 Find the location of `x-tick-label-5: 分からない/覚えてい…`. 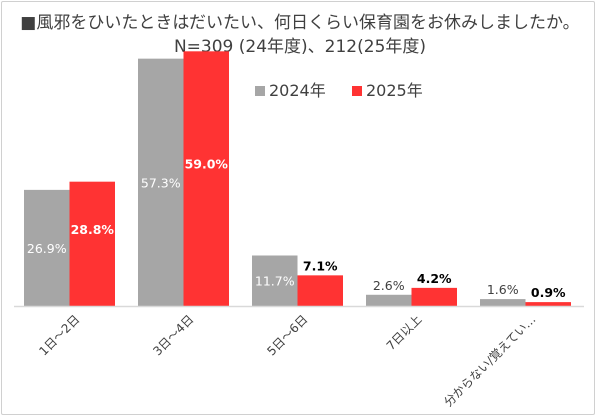

x-tick-label-5: 分からない/覚えてい… is located at coordinates (489, 360).